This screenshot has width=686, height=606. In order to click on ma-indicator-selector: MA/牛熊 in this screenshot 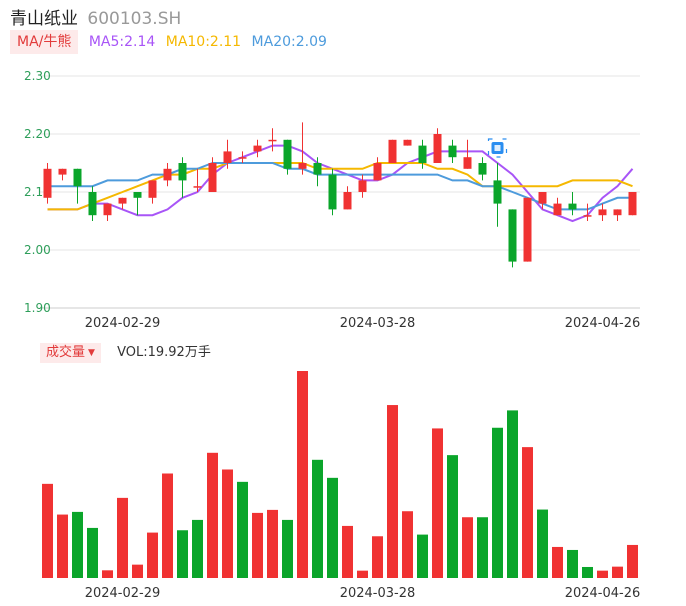, I will do `click(44, 42)`.